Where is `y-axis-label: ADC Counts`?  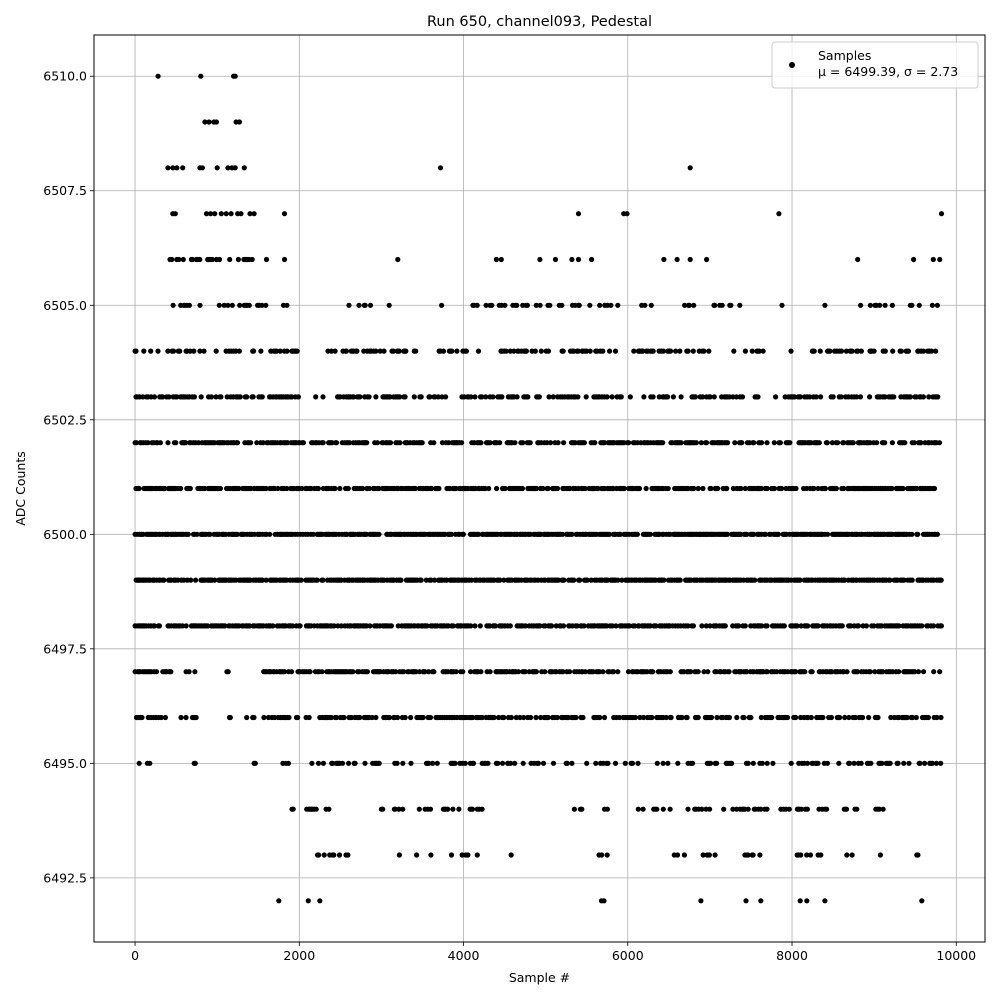 y-axis-label: ADC Counts is located at coordinates (20, 488).